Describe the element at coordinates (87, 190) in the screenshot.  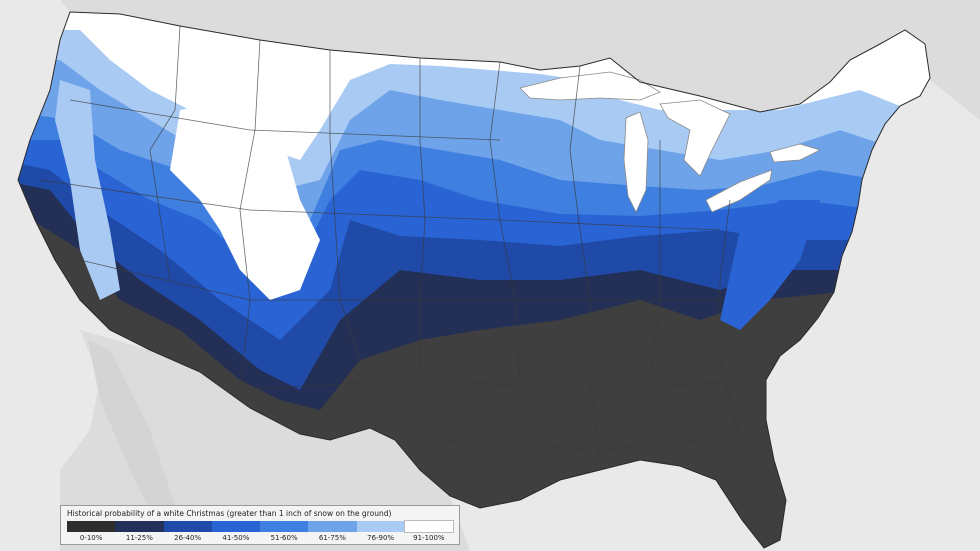
I see `sierra-cascade-snow` at that location.